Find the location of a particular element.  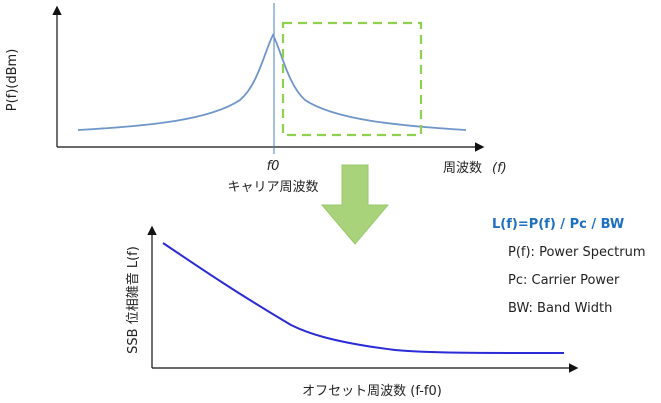

top-x-axis-label: 周波数 is located at coordinates (462, 168).